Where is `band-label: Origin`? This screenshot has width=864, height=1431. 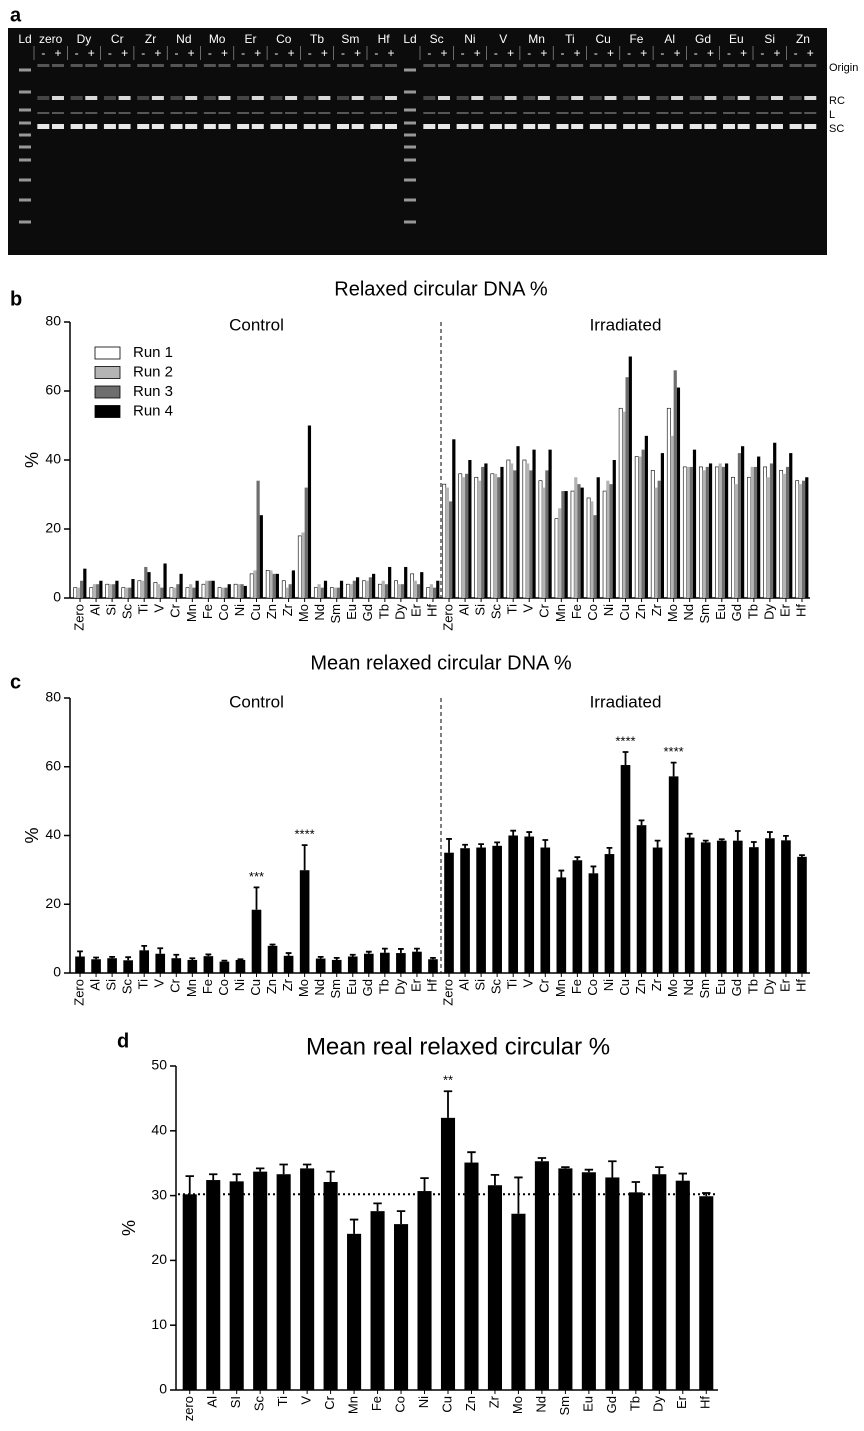 band-label: Origin is located at coordinates (843, 68).